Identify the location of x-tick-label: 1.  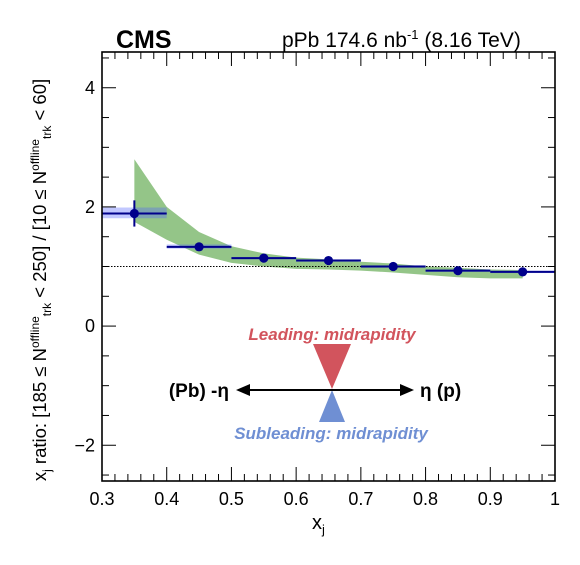
(555, 499).